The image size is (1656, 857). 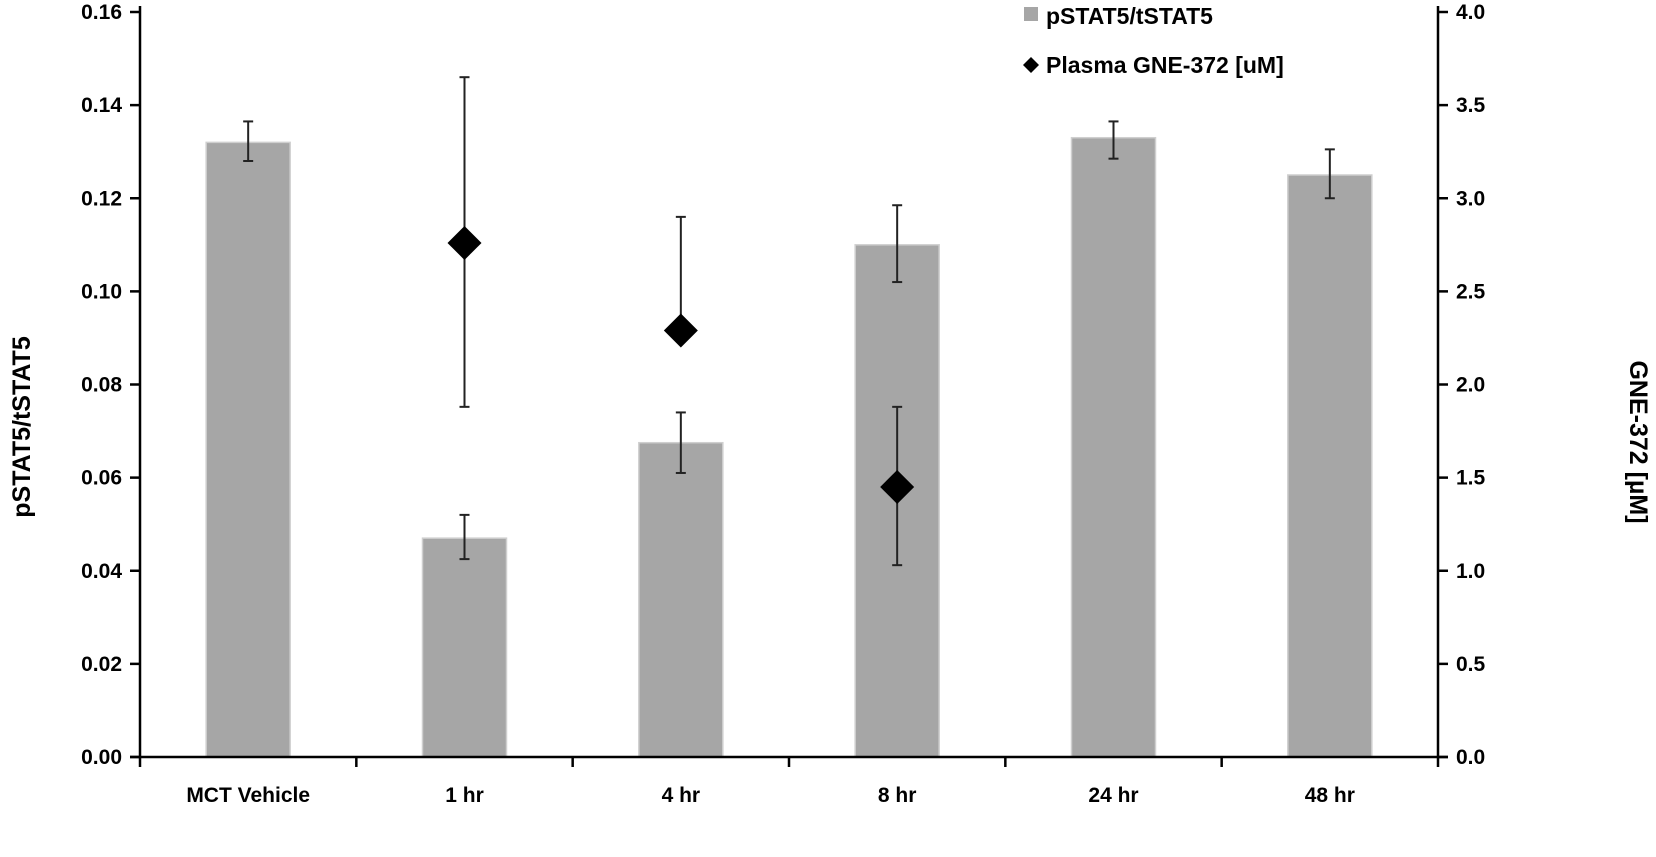 I want to click on y-tick-label: 0.10, so click(x=101, y=291).